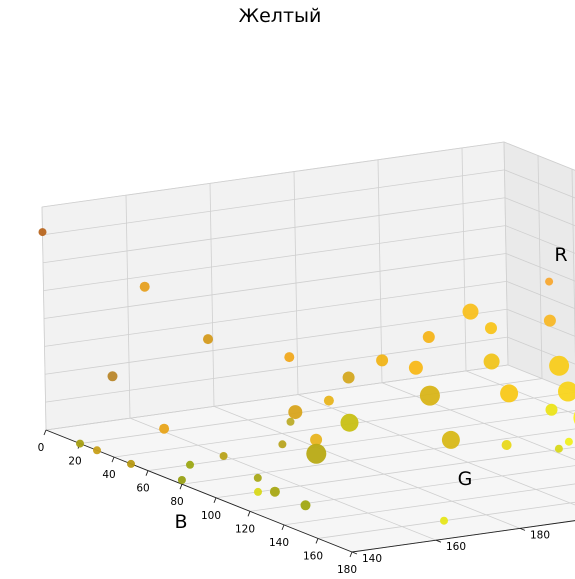 The image size is (575, 579). Describe the element at coordinates (245, 529) in the screenshot. I see `x-tick-label: 120` at that location.